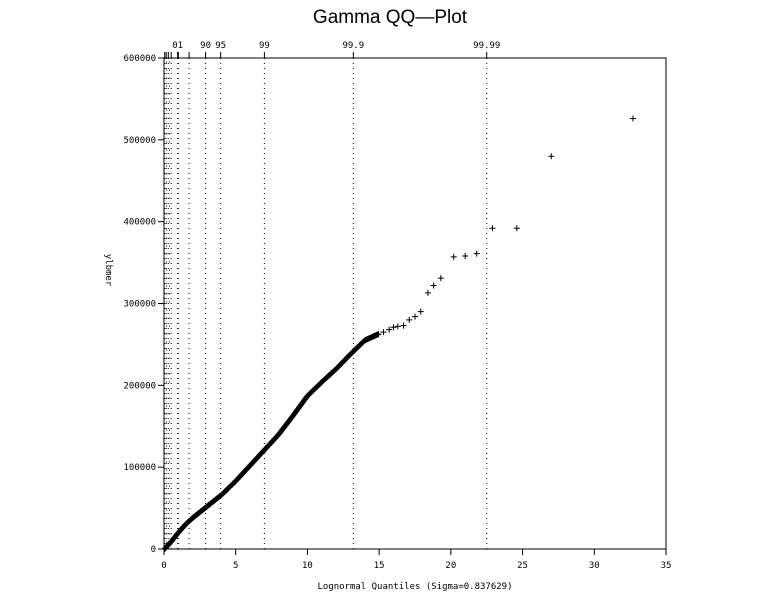  I want to click on chart-title: Gamma QQ—Plot, so click(390, 17).